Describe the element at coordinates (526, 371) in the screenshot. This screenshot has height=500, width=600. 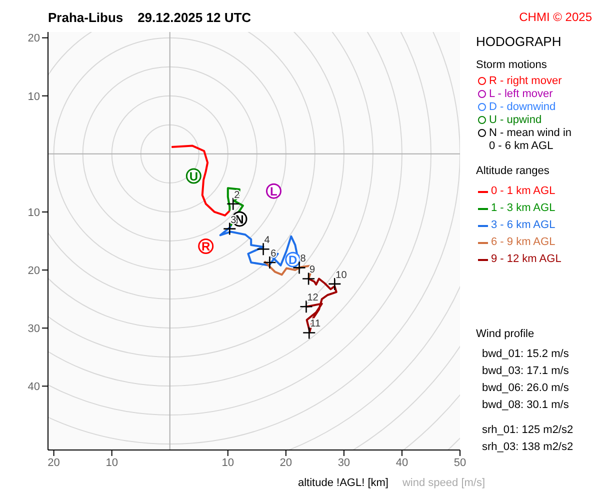
I see `text: bwd_03: 17.1 m/s` at that location.